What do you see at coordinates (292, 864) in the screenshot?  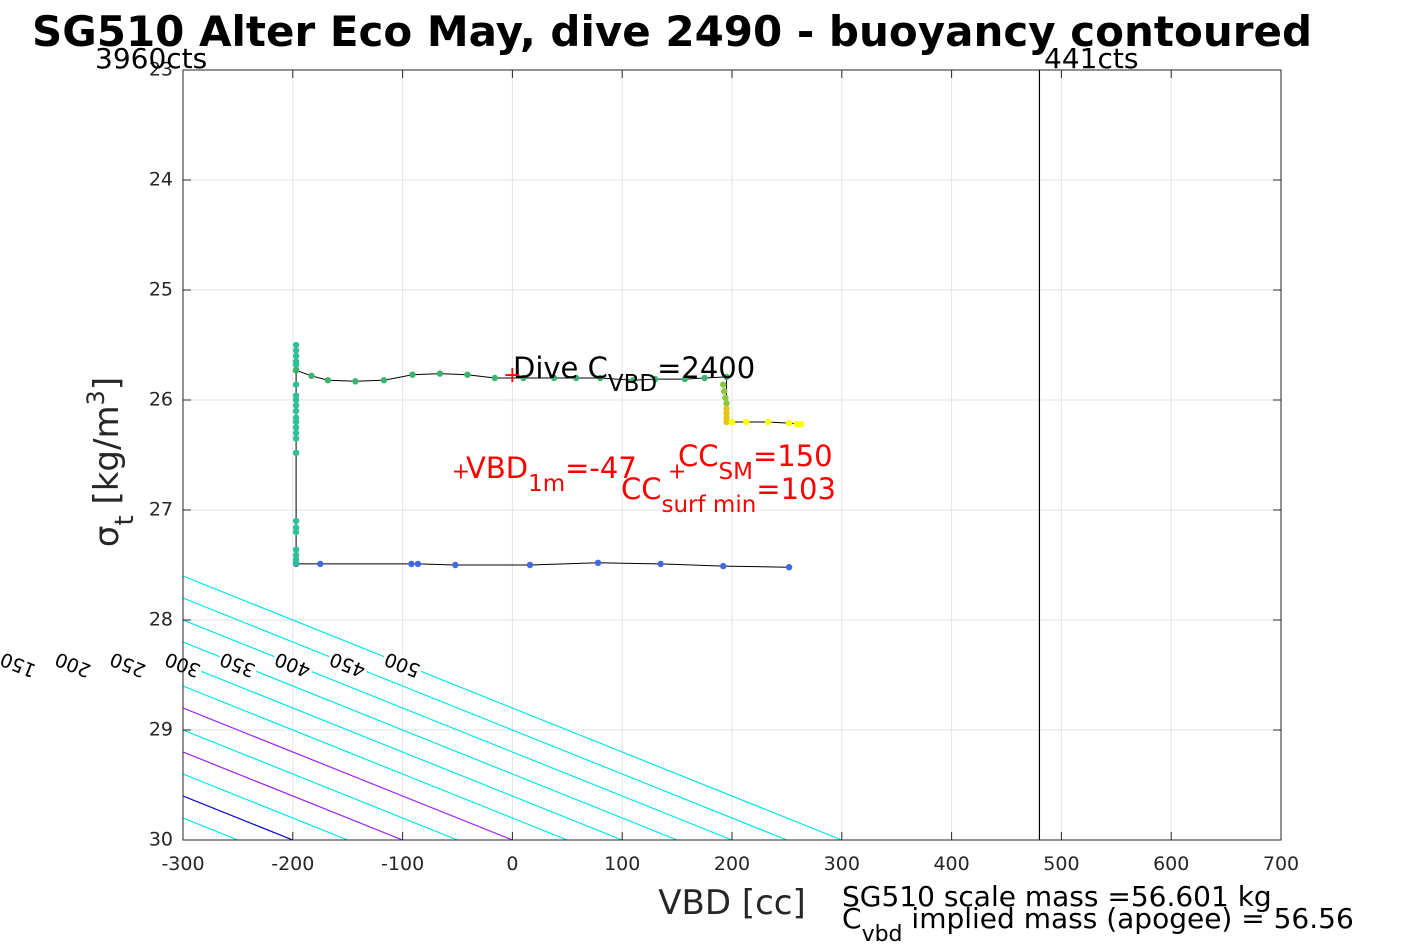 I see `x-tick-label: -200` at bounding box center [292, 864].